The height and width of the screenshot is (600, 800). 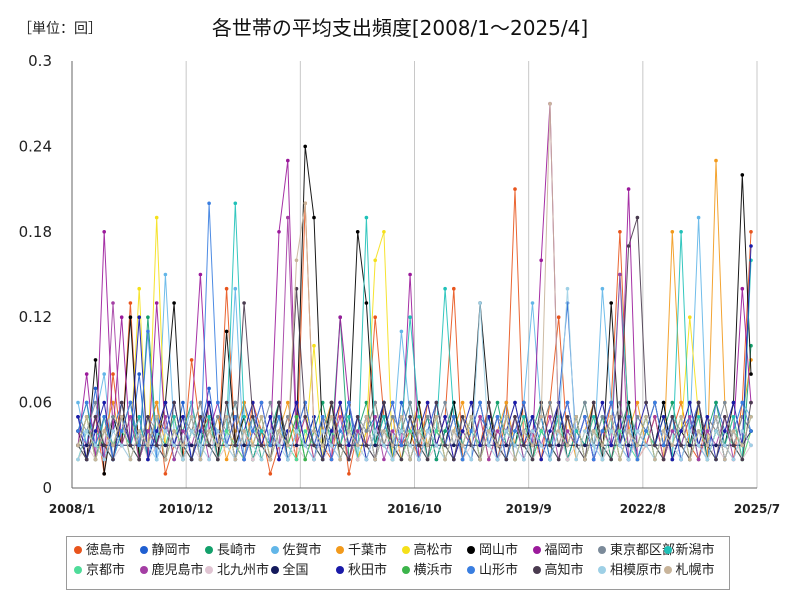 What do you see at coordinates (689, 551) in the screenshot?
I see `legend-item: 新潟市` at bounding box center [689, 551].